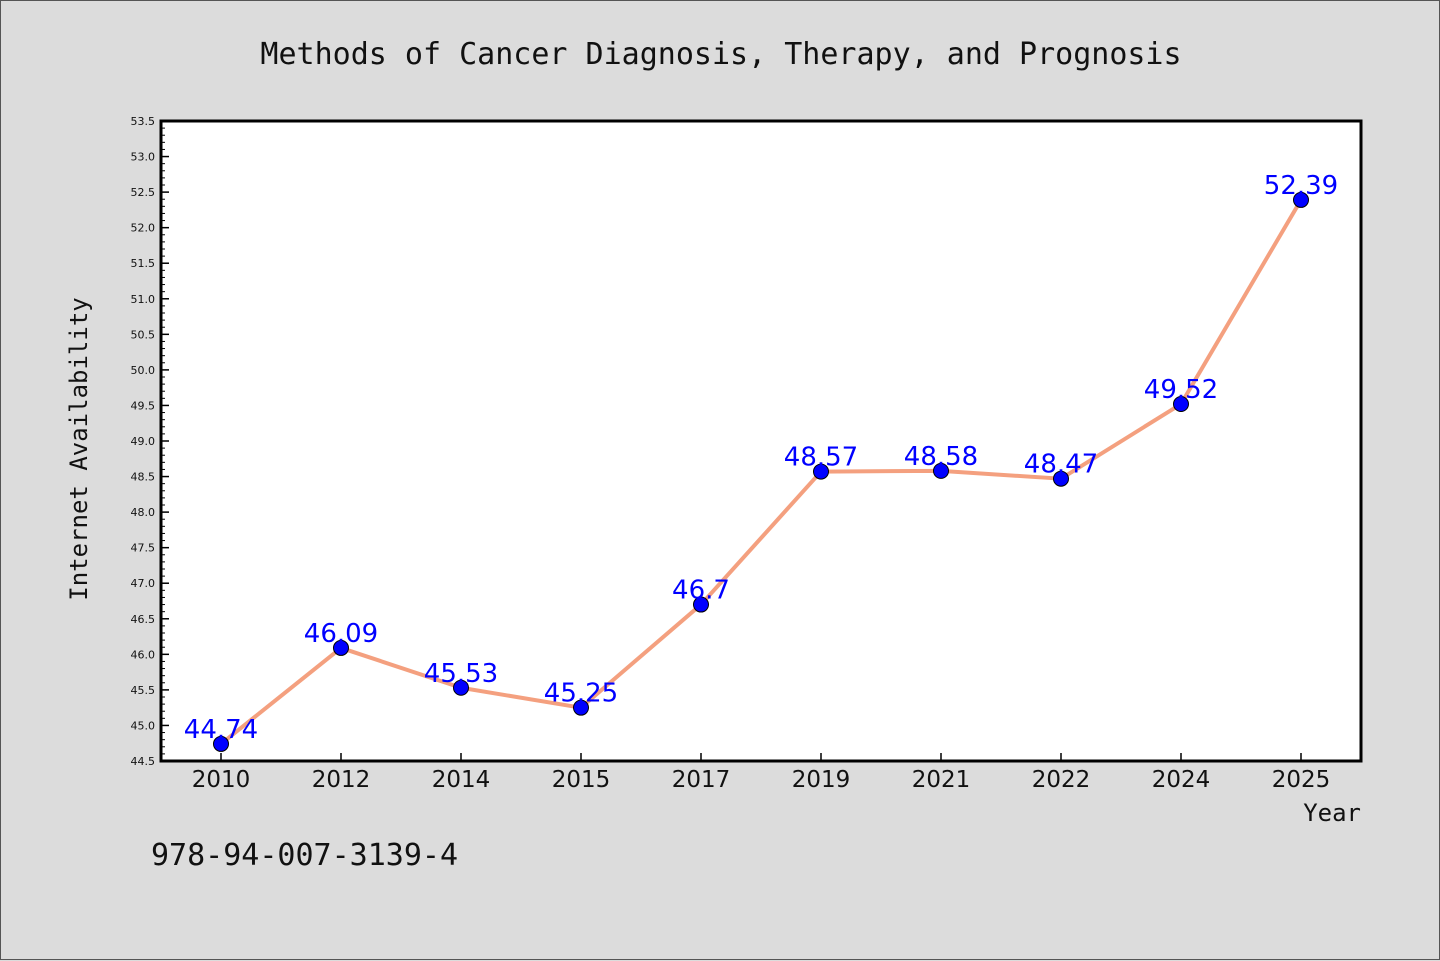 The height and width of the screenshot is (961, 1440). I want to click on y-tick-label: 47.0, so click(143, 583).